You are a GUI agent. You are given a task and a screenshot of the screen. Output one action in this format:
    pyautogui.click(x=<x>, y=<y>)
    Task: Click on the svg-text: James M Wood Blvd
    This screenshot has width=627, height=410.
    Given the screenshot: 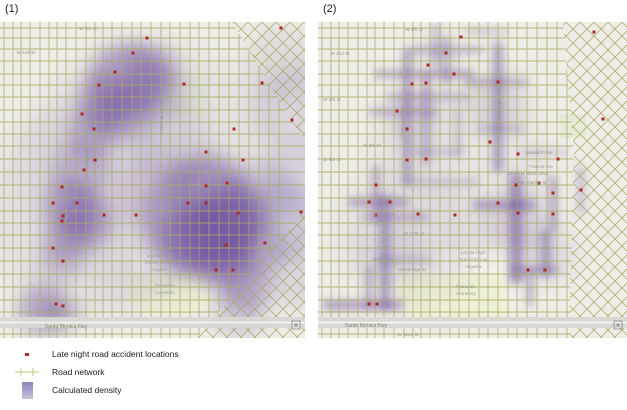 What is the action you would take?
    pyautogui.click(x=527, y=173)
    